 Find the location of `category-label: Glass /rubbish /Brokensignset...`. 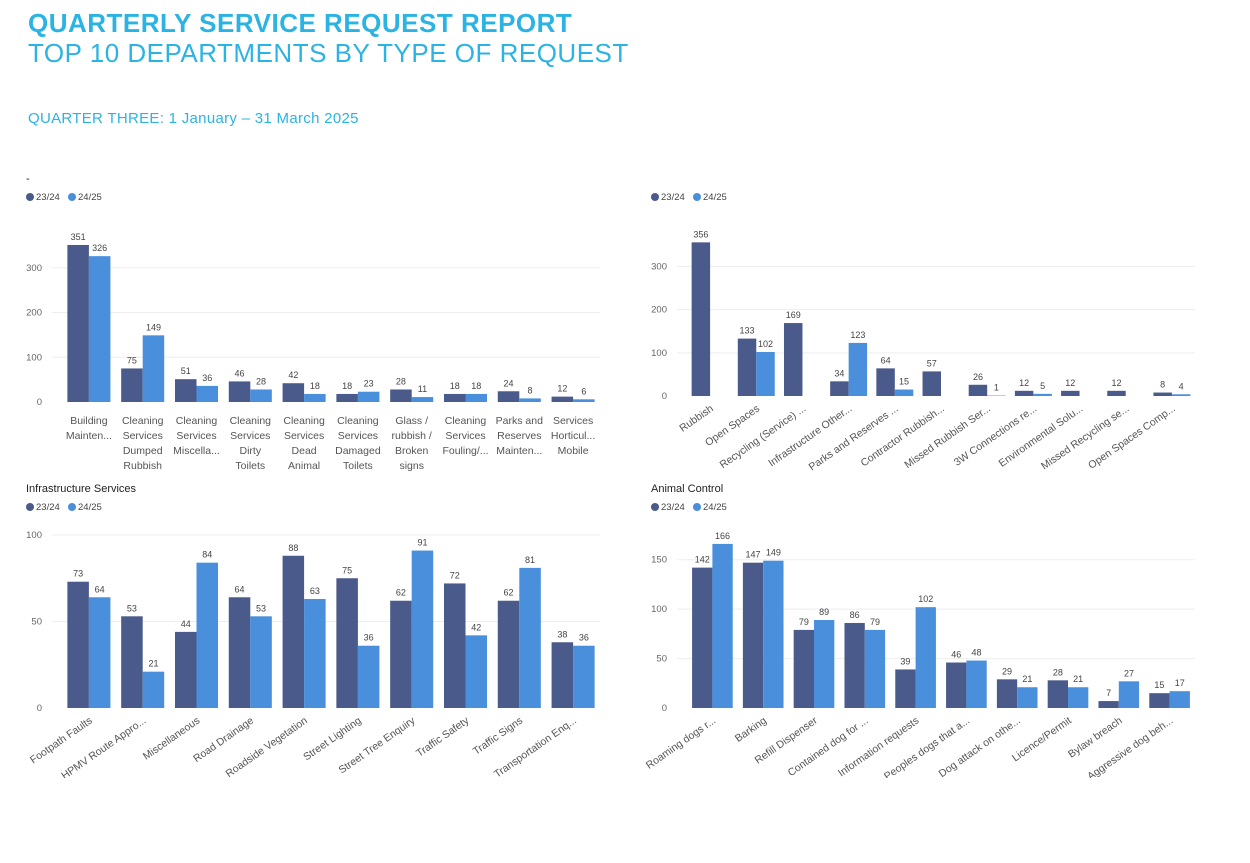

category-label: Glass /rubbish /Brokensignset... is located at coordinates (412, 443).